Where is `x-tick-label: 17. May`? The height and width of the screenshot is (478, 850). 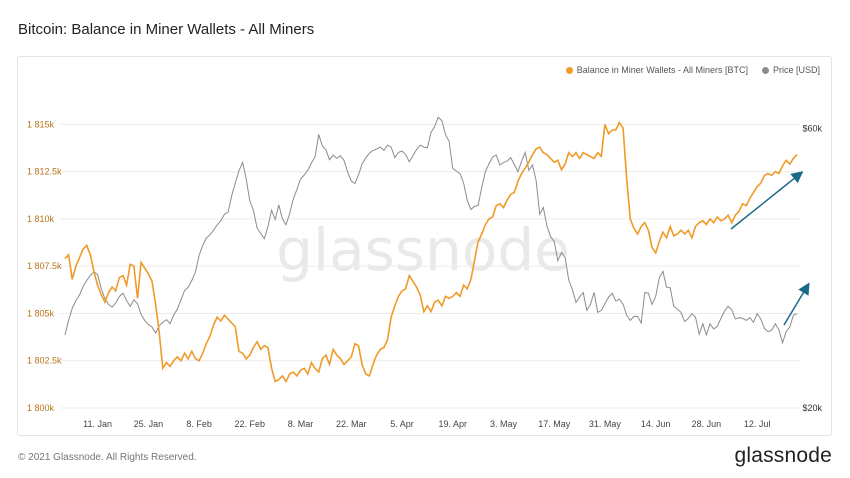
x-tick-label: 17. May is located at coordinates (554, 424).